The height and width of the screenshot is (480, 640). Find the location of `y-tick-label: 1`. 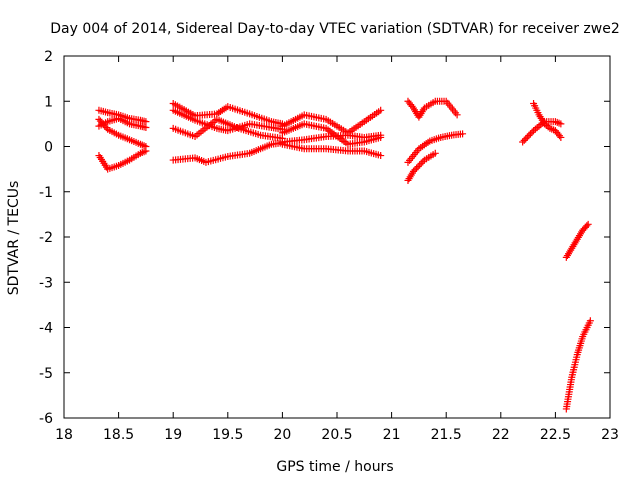

y-tick-label: 1 is located at coordinates (48, 102).